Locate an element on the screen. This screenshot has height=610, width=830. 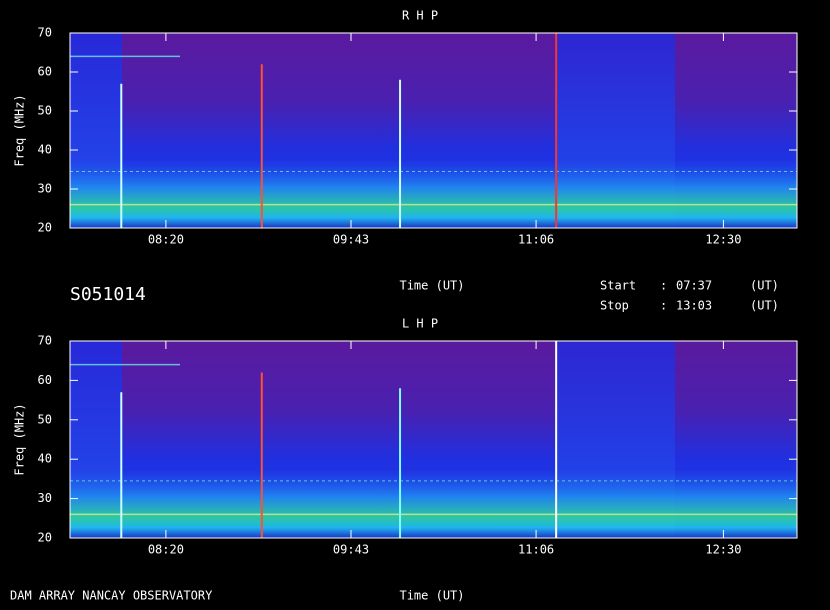
footer: DAM ARRAY NANCAY OBSERVATORY is located at coordinates (111, 596).